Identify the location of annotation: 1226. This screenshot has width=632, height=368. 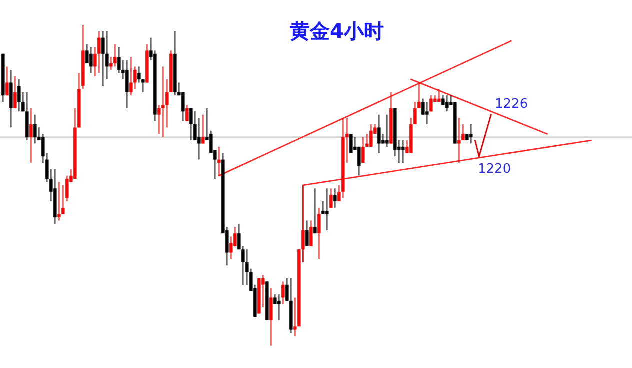
(511, 104).